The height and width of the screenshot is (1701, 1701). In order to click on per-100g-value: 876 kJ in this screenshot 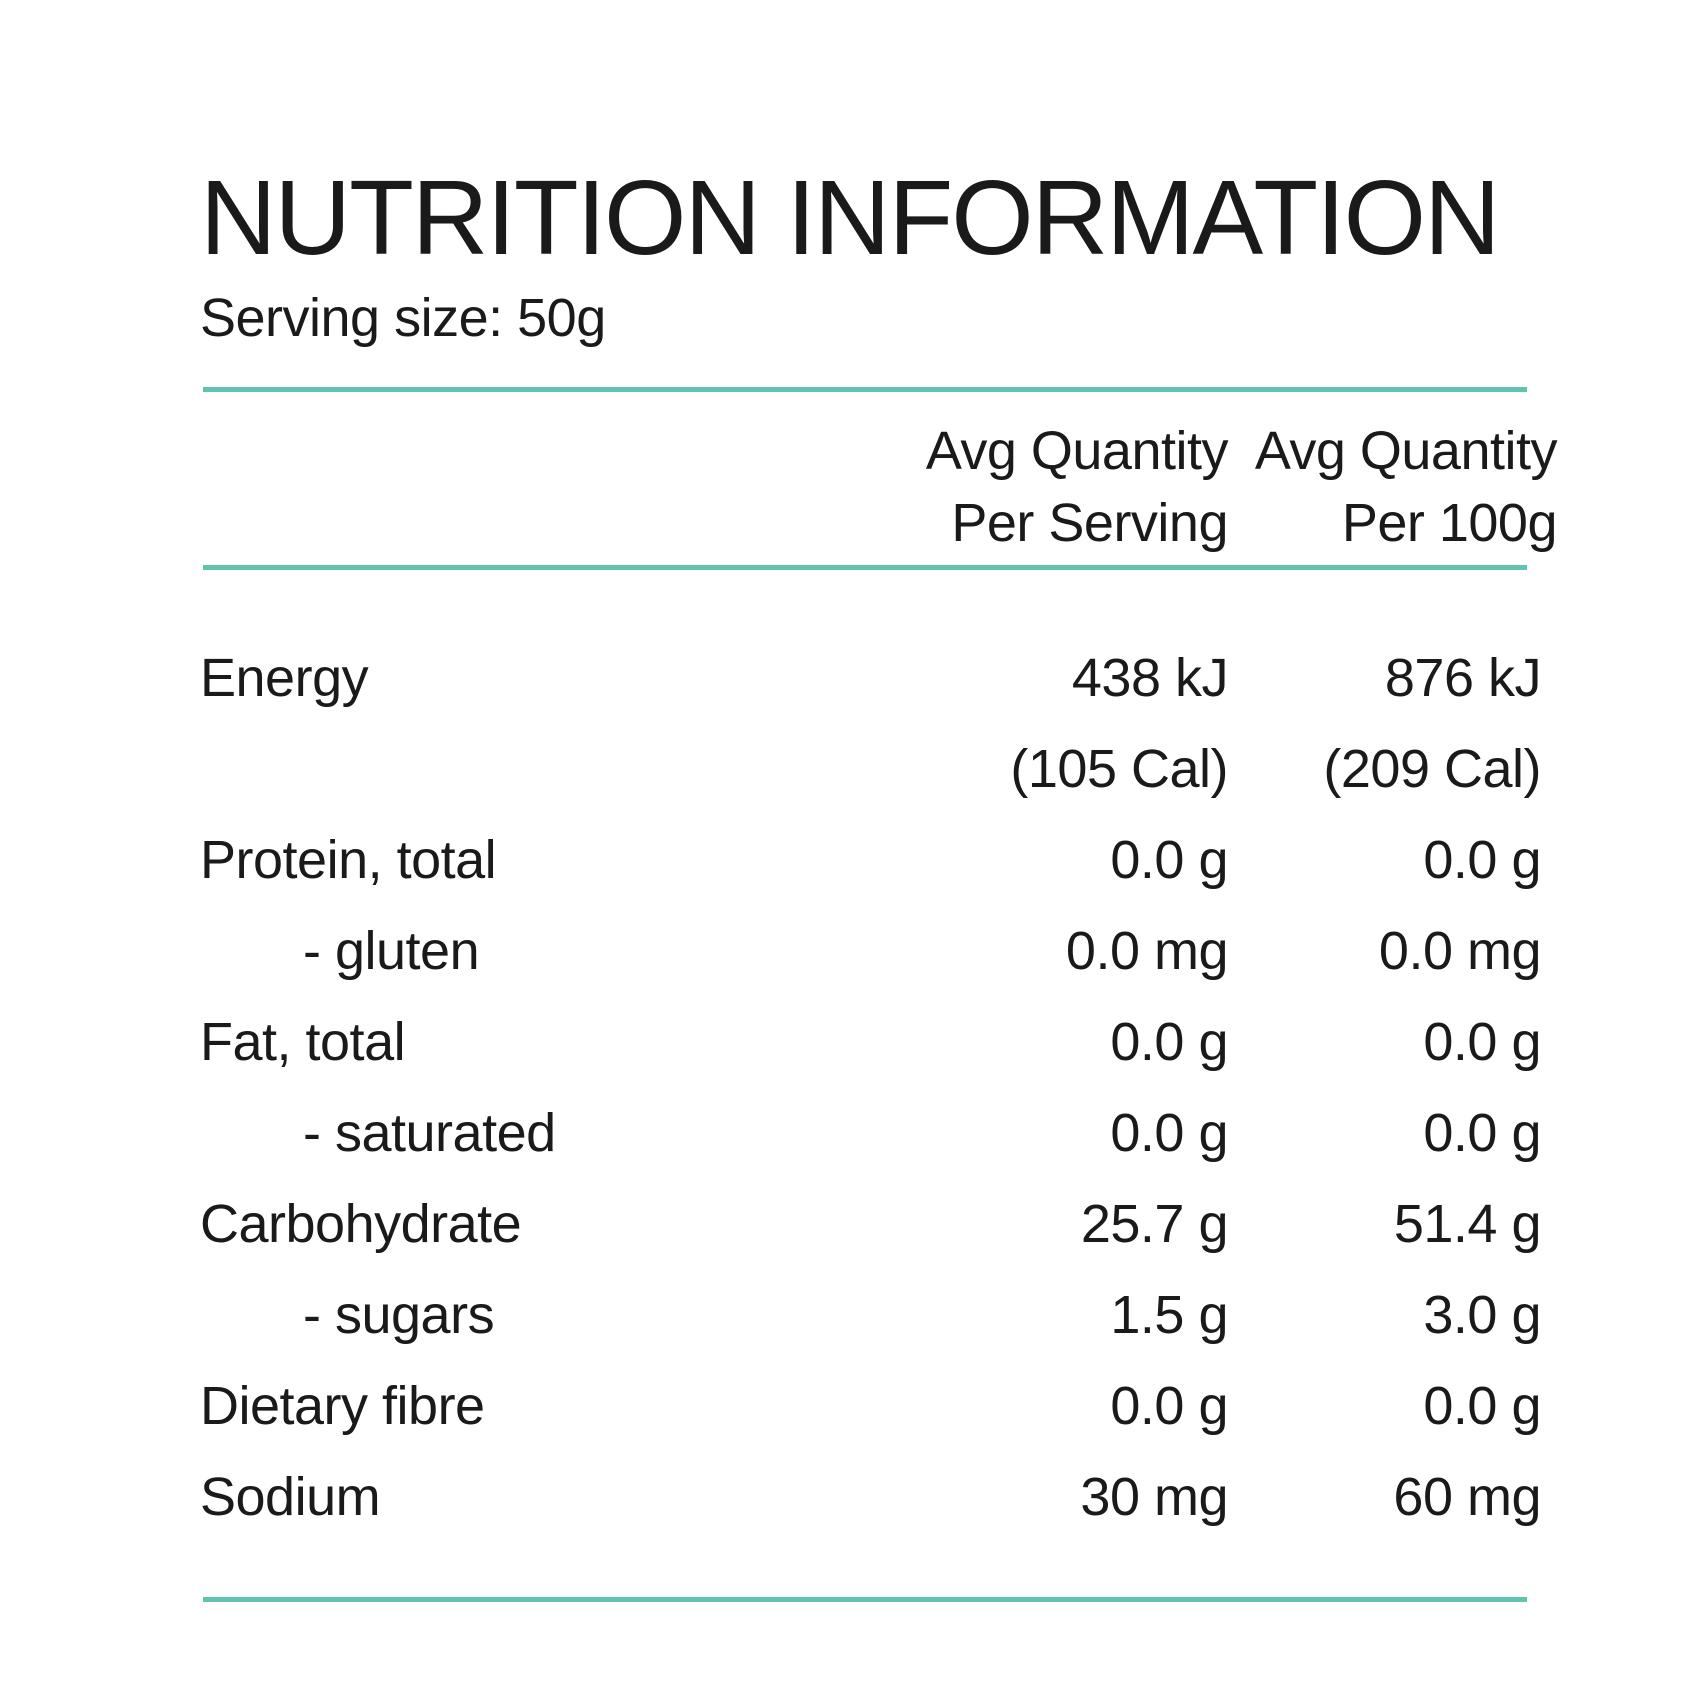, I will do `click(1463, 678)`.